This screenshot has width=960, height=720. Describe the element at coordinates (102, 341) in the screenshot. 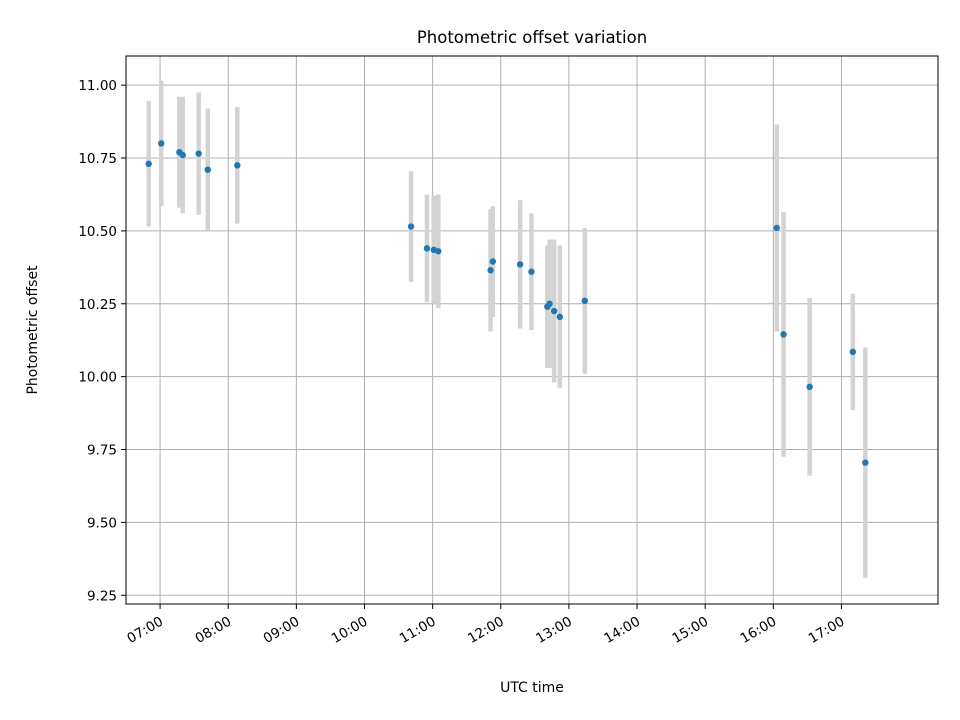

I see `y-axis-ticks: 9.25 9.50 9.75 10.00 10.25 10.50 10.75 11.00` at that location.